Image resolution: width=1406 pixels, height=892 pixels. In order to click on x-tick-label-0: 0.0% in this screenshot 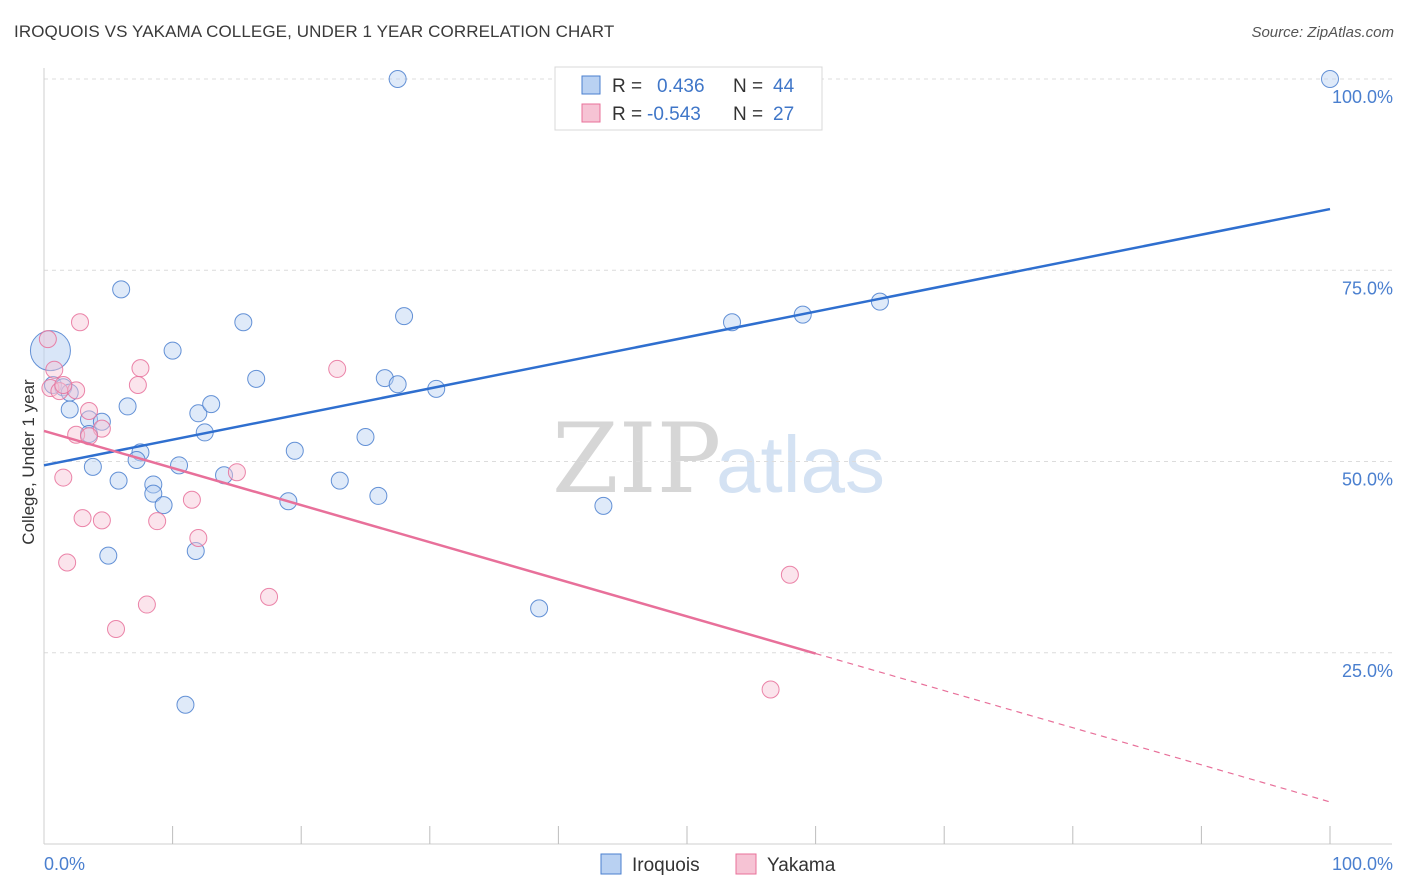, I will do `click(64, 864)`.